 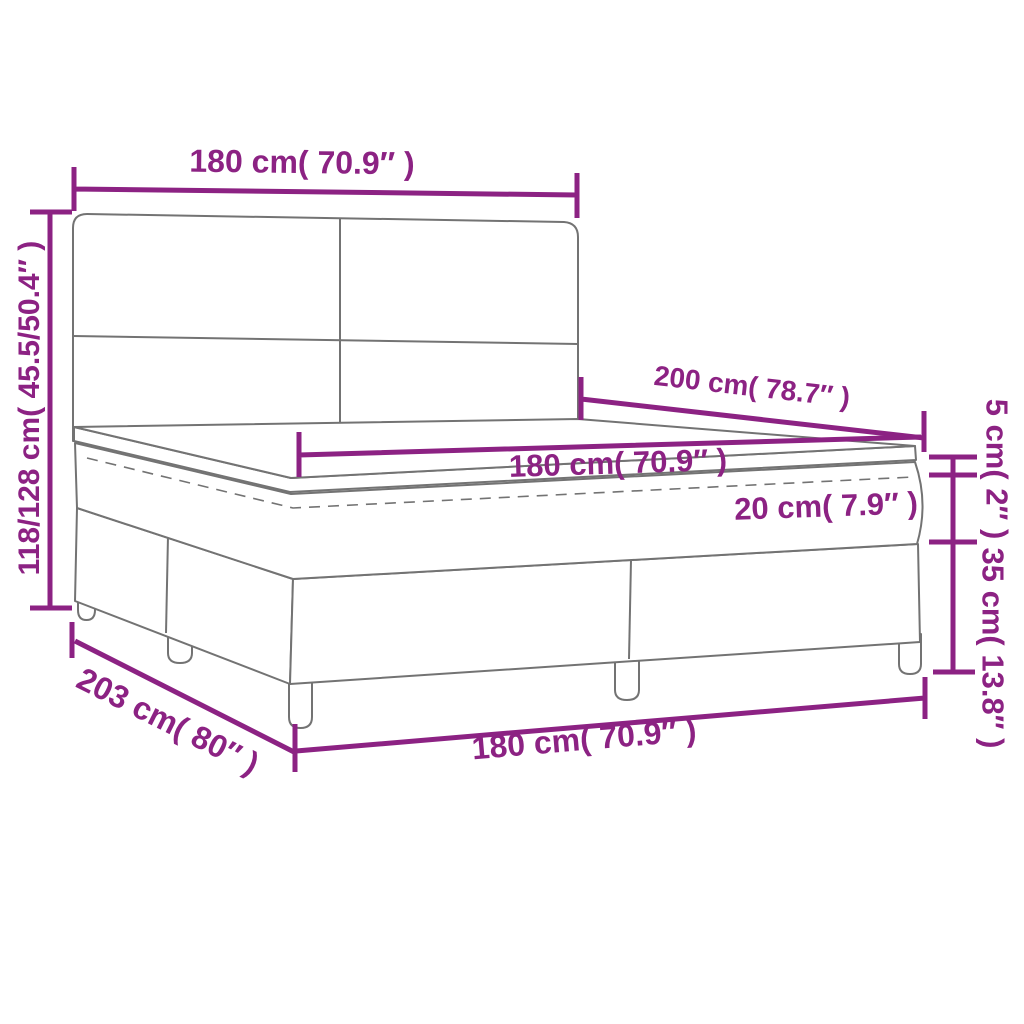 I want to click on mattress-zipper-seam, so click(x=500, y=483).